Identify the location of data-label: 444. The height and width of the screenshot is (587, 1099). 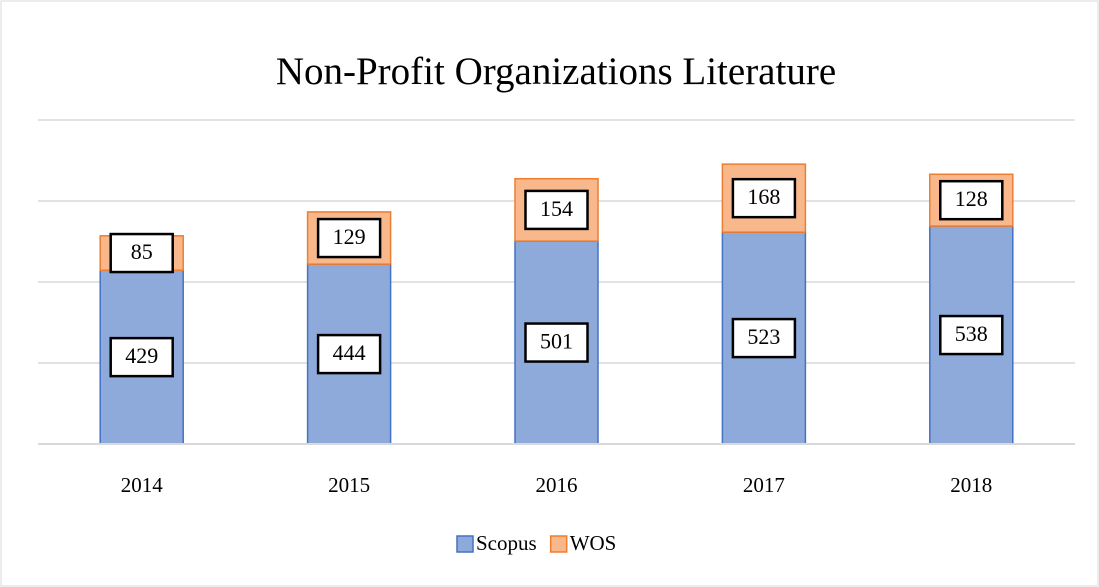
(349, 352).